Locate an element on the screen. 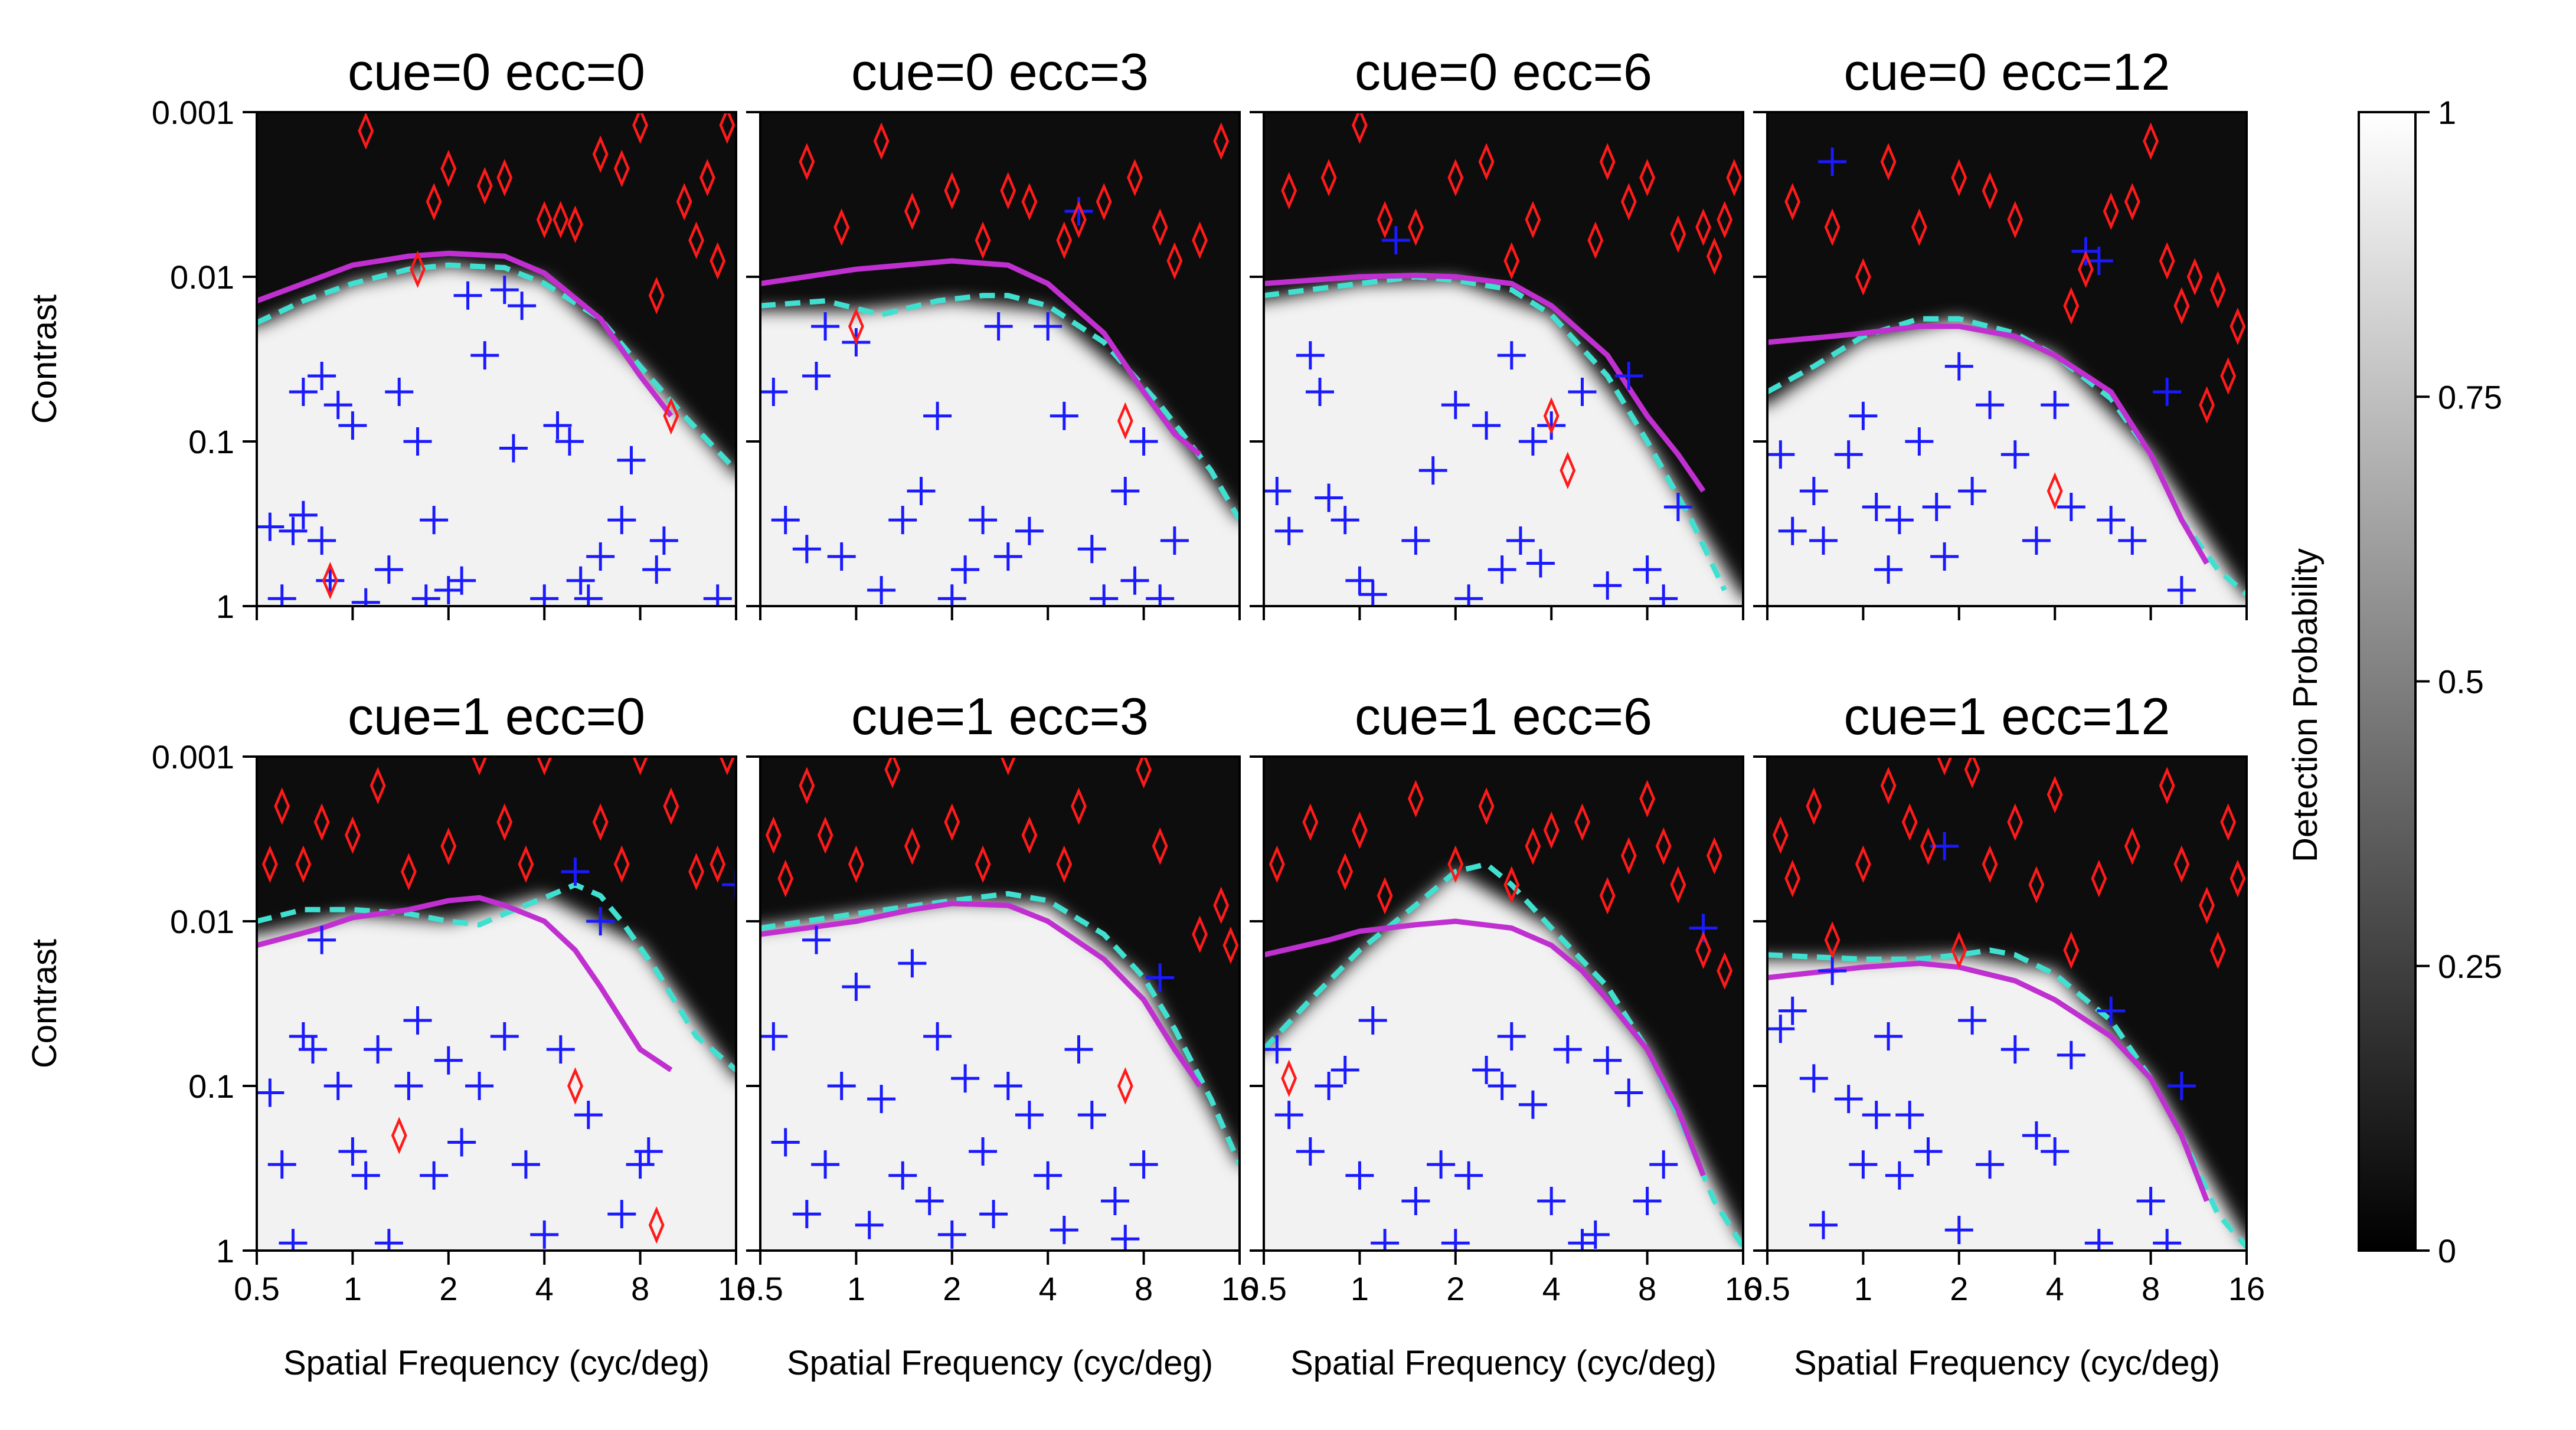 The width and height of the screenshot is (2576, 1430). panel-title: cue=1 ecc=12 is located at coordinates (2007, 716).